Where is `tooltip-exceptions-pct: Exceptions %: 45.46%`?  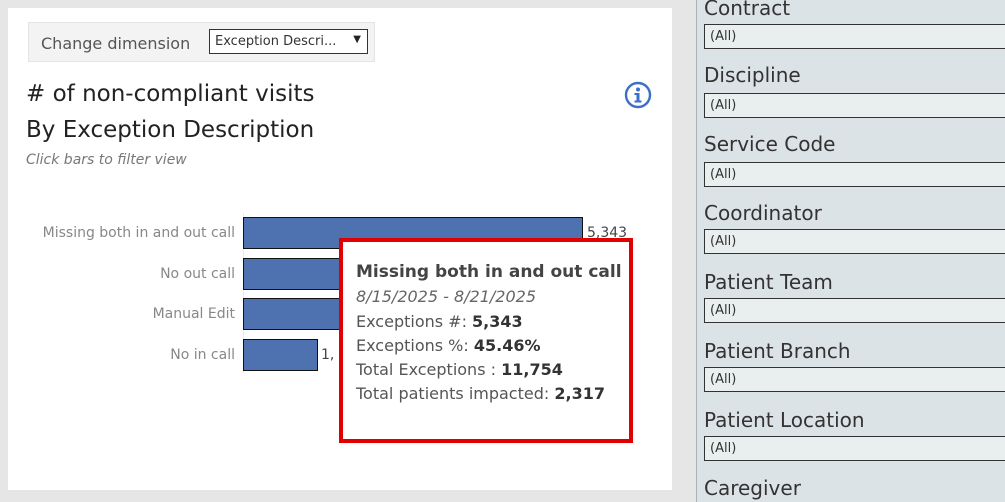
tooltip-exceptions-pct: Exceptions %: 45.46% is located at coordinates (448, 345).